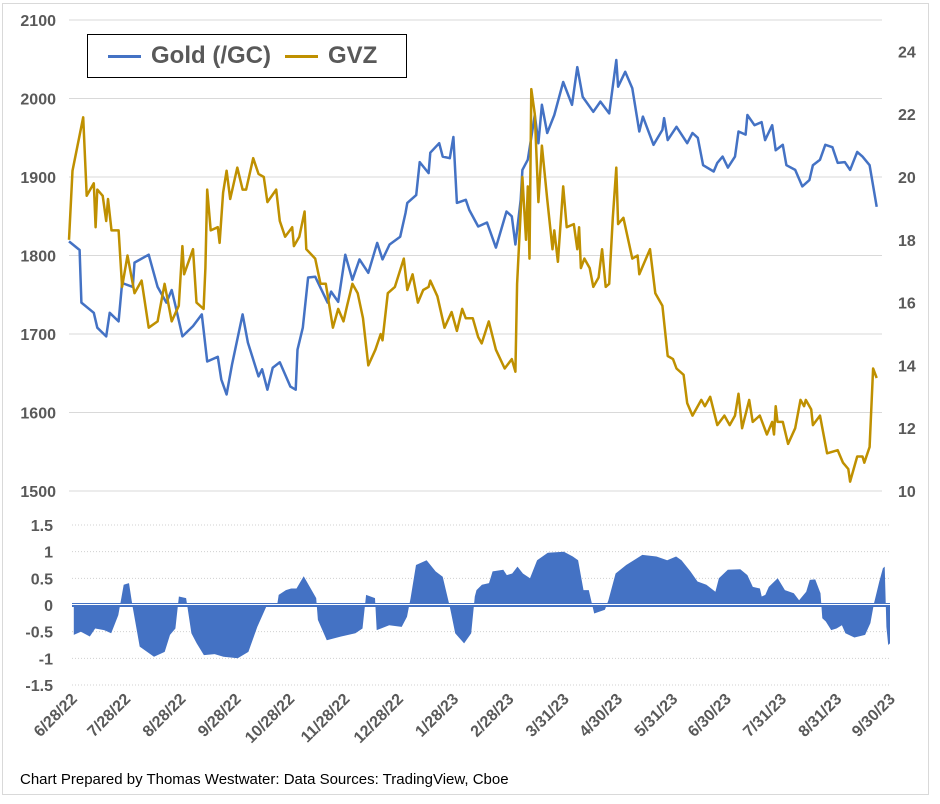 This screenshot has width=940, height=804. What do you see at coordinates (326, 719) in the screenshot?
I see `x-tick-label: 11/28/22` at bounding box center [326, 719].